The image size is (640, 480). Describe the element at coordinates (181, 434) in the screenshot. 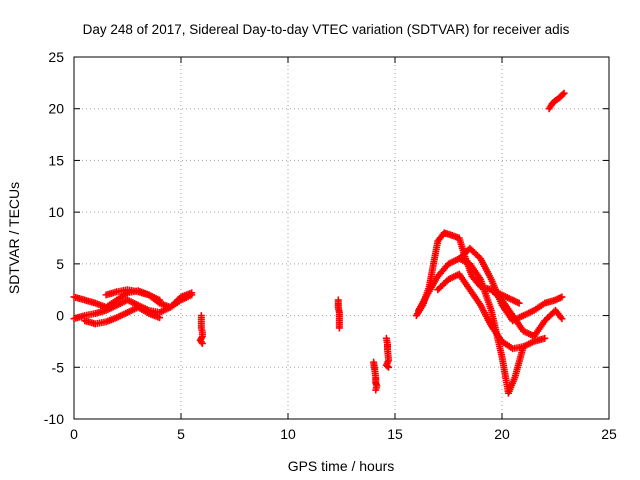

I see `x-tick-label: 5` at that location.